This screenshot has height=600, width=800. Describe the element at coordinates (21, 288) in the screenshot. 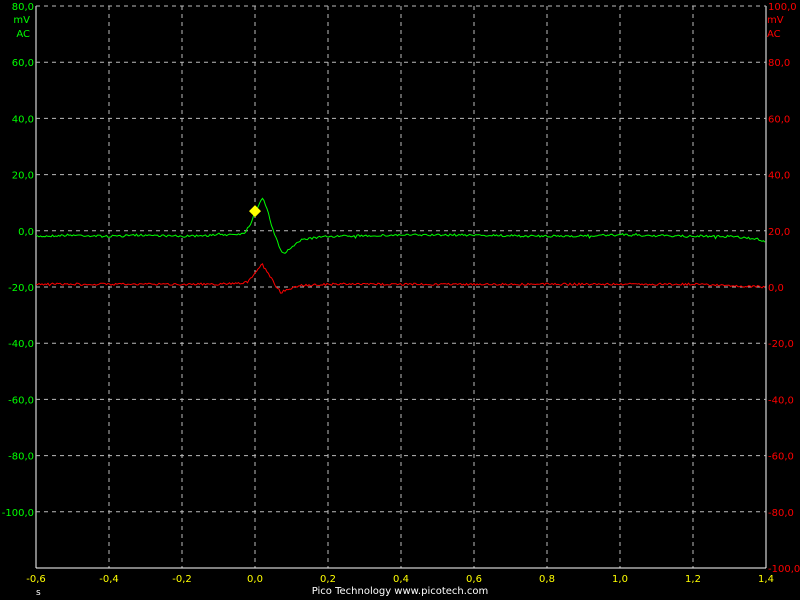

I see `left-axis-tick-label: -20,0` at that location.